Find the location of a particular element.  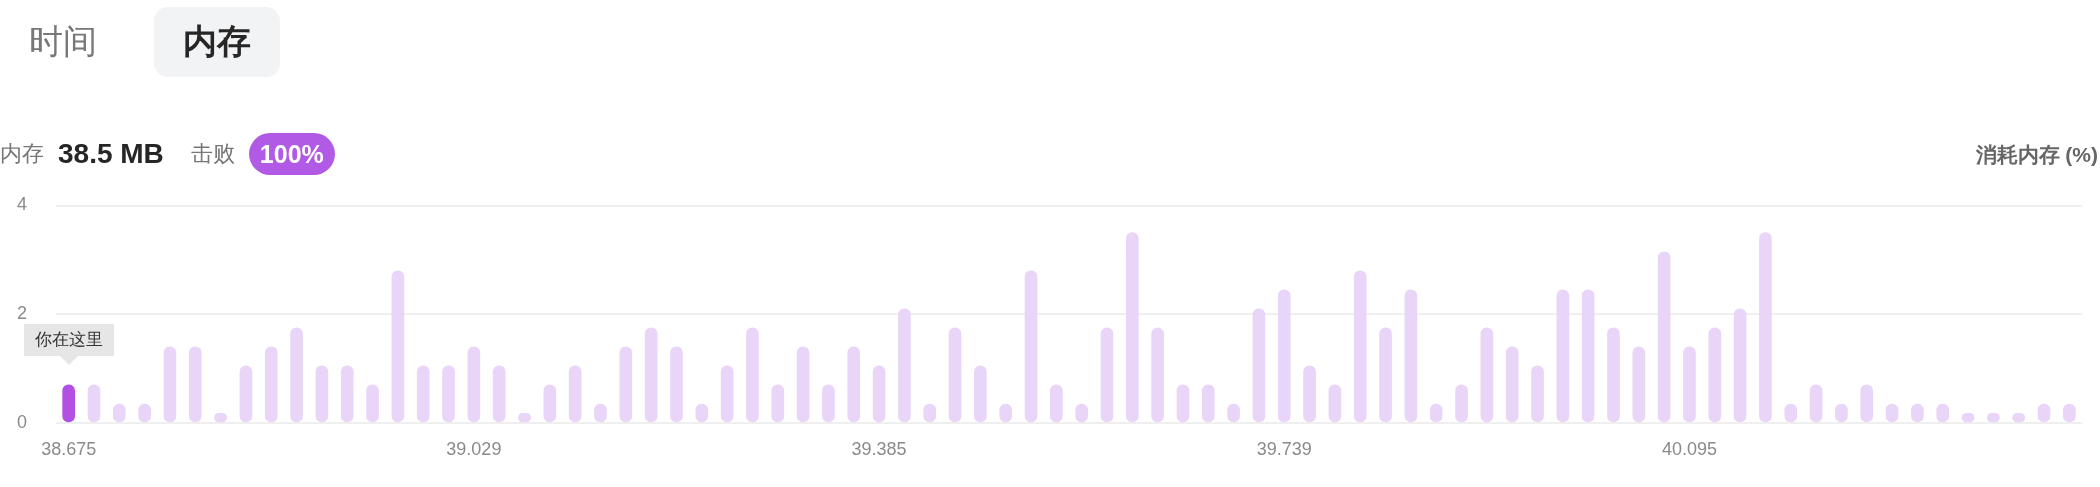

y-tick-label: 0 is located at coordinates (21, 421).